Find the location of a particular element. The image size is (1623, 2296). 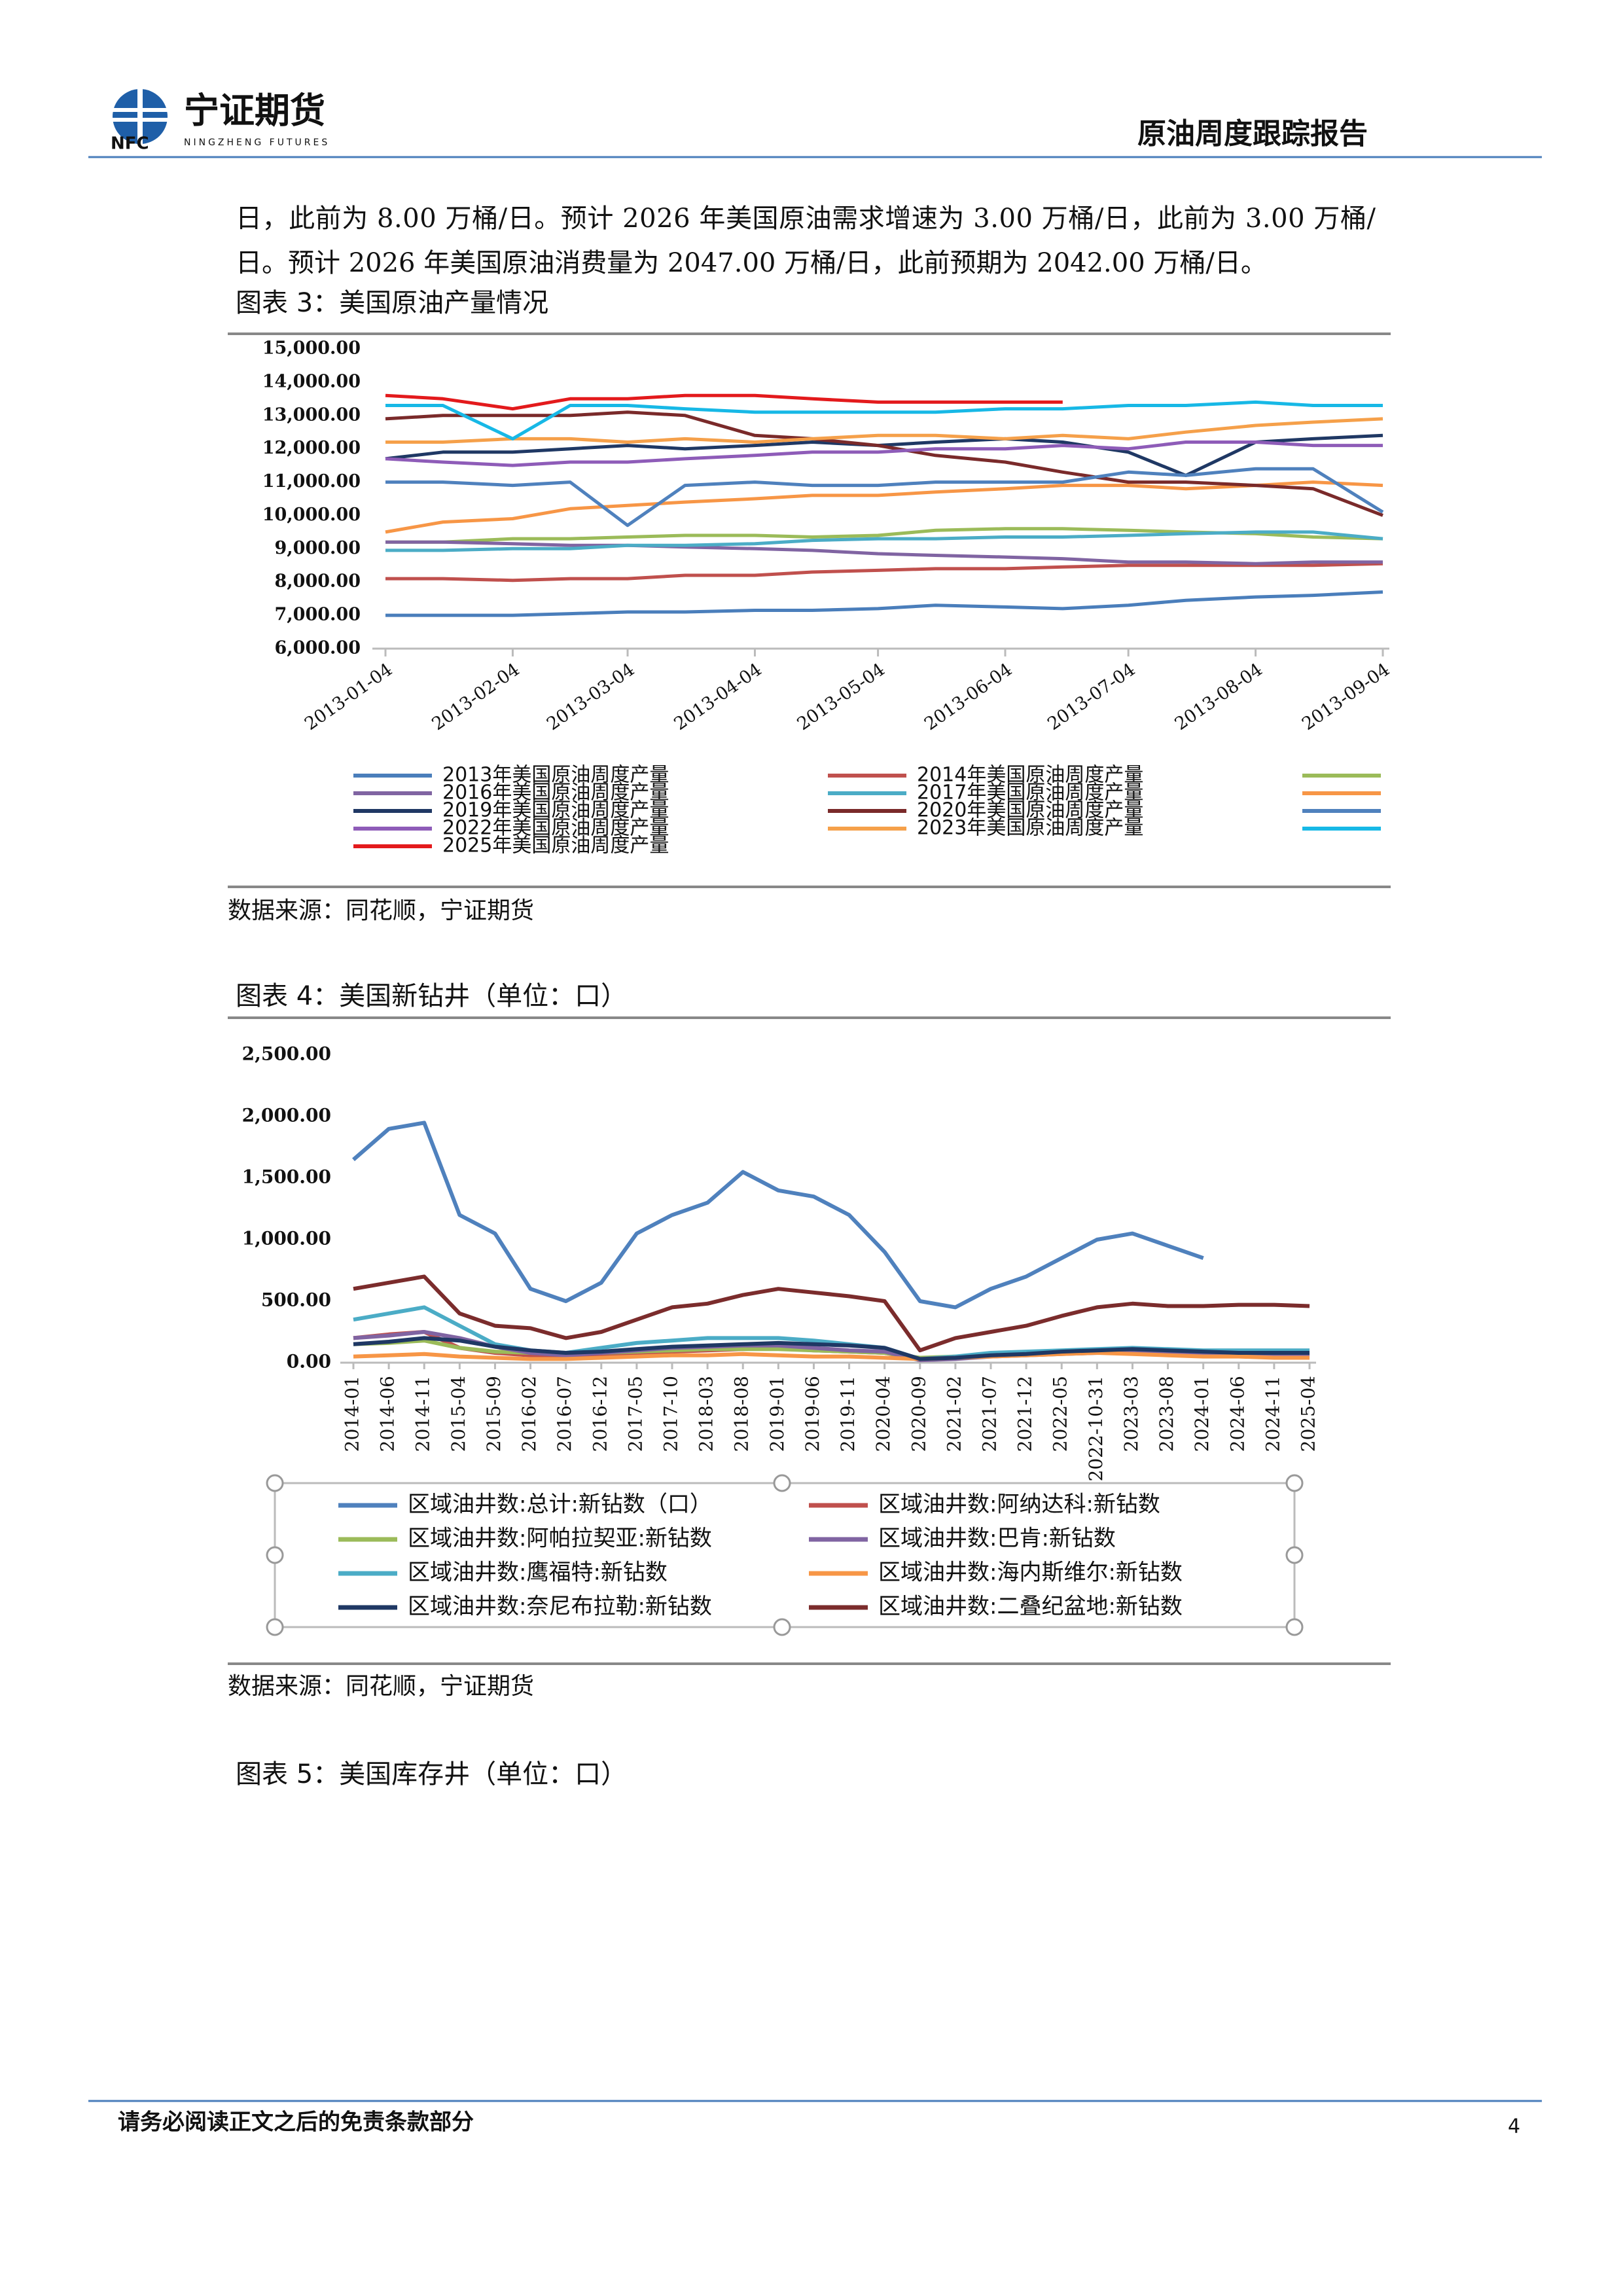

x-tick-label: 2013-09-04 is located at coordinates (1346, 696).